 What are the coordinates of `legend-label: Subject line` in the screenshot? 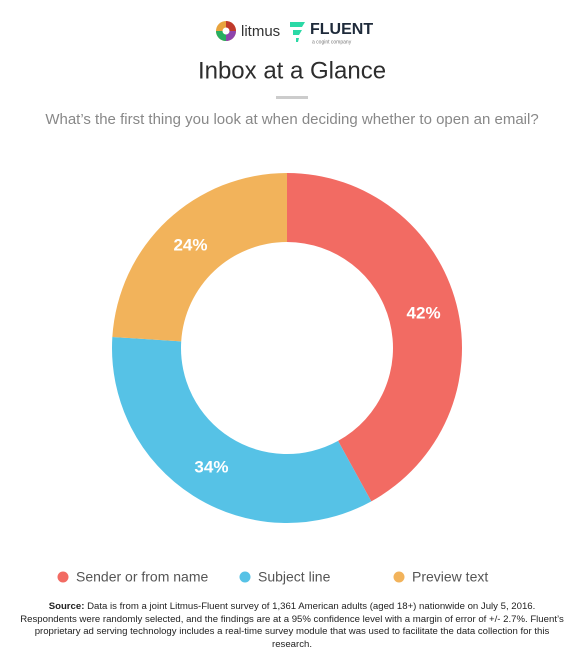 It's located at (294, 577).